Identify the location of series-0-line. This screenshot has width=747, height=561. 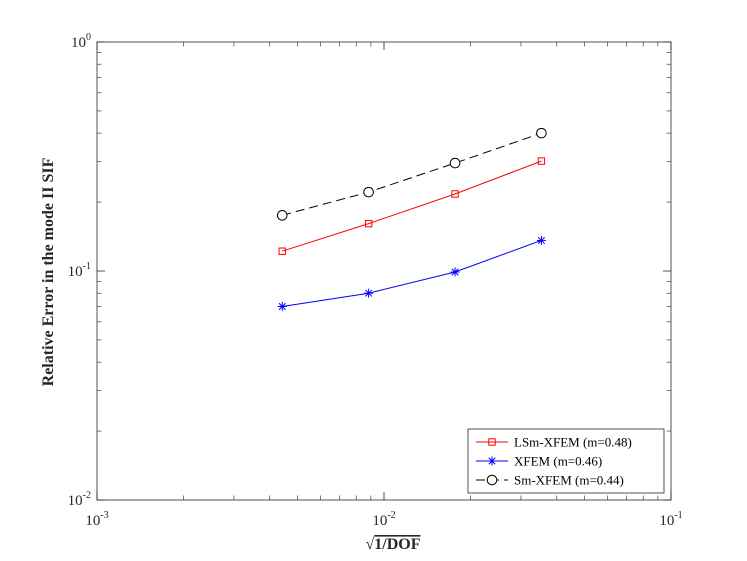
(412, 206).